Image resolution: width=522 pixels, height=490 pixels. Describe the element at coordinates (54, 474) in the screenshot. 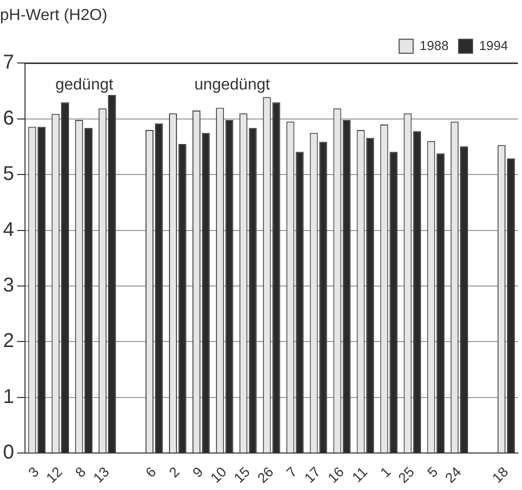

I see `x-tick-label: 12` at that location.